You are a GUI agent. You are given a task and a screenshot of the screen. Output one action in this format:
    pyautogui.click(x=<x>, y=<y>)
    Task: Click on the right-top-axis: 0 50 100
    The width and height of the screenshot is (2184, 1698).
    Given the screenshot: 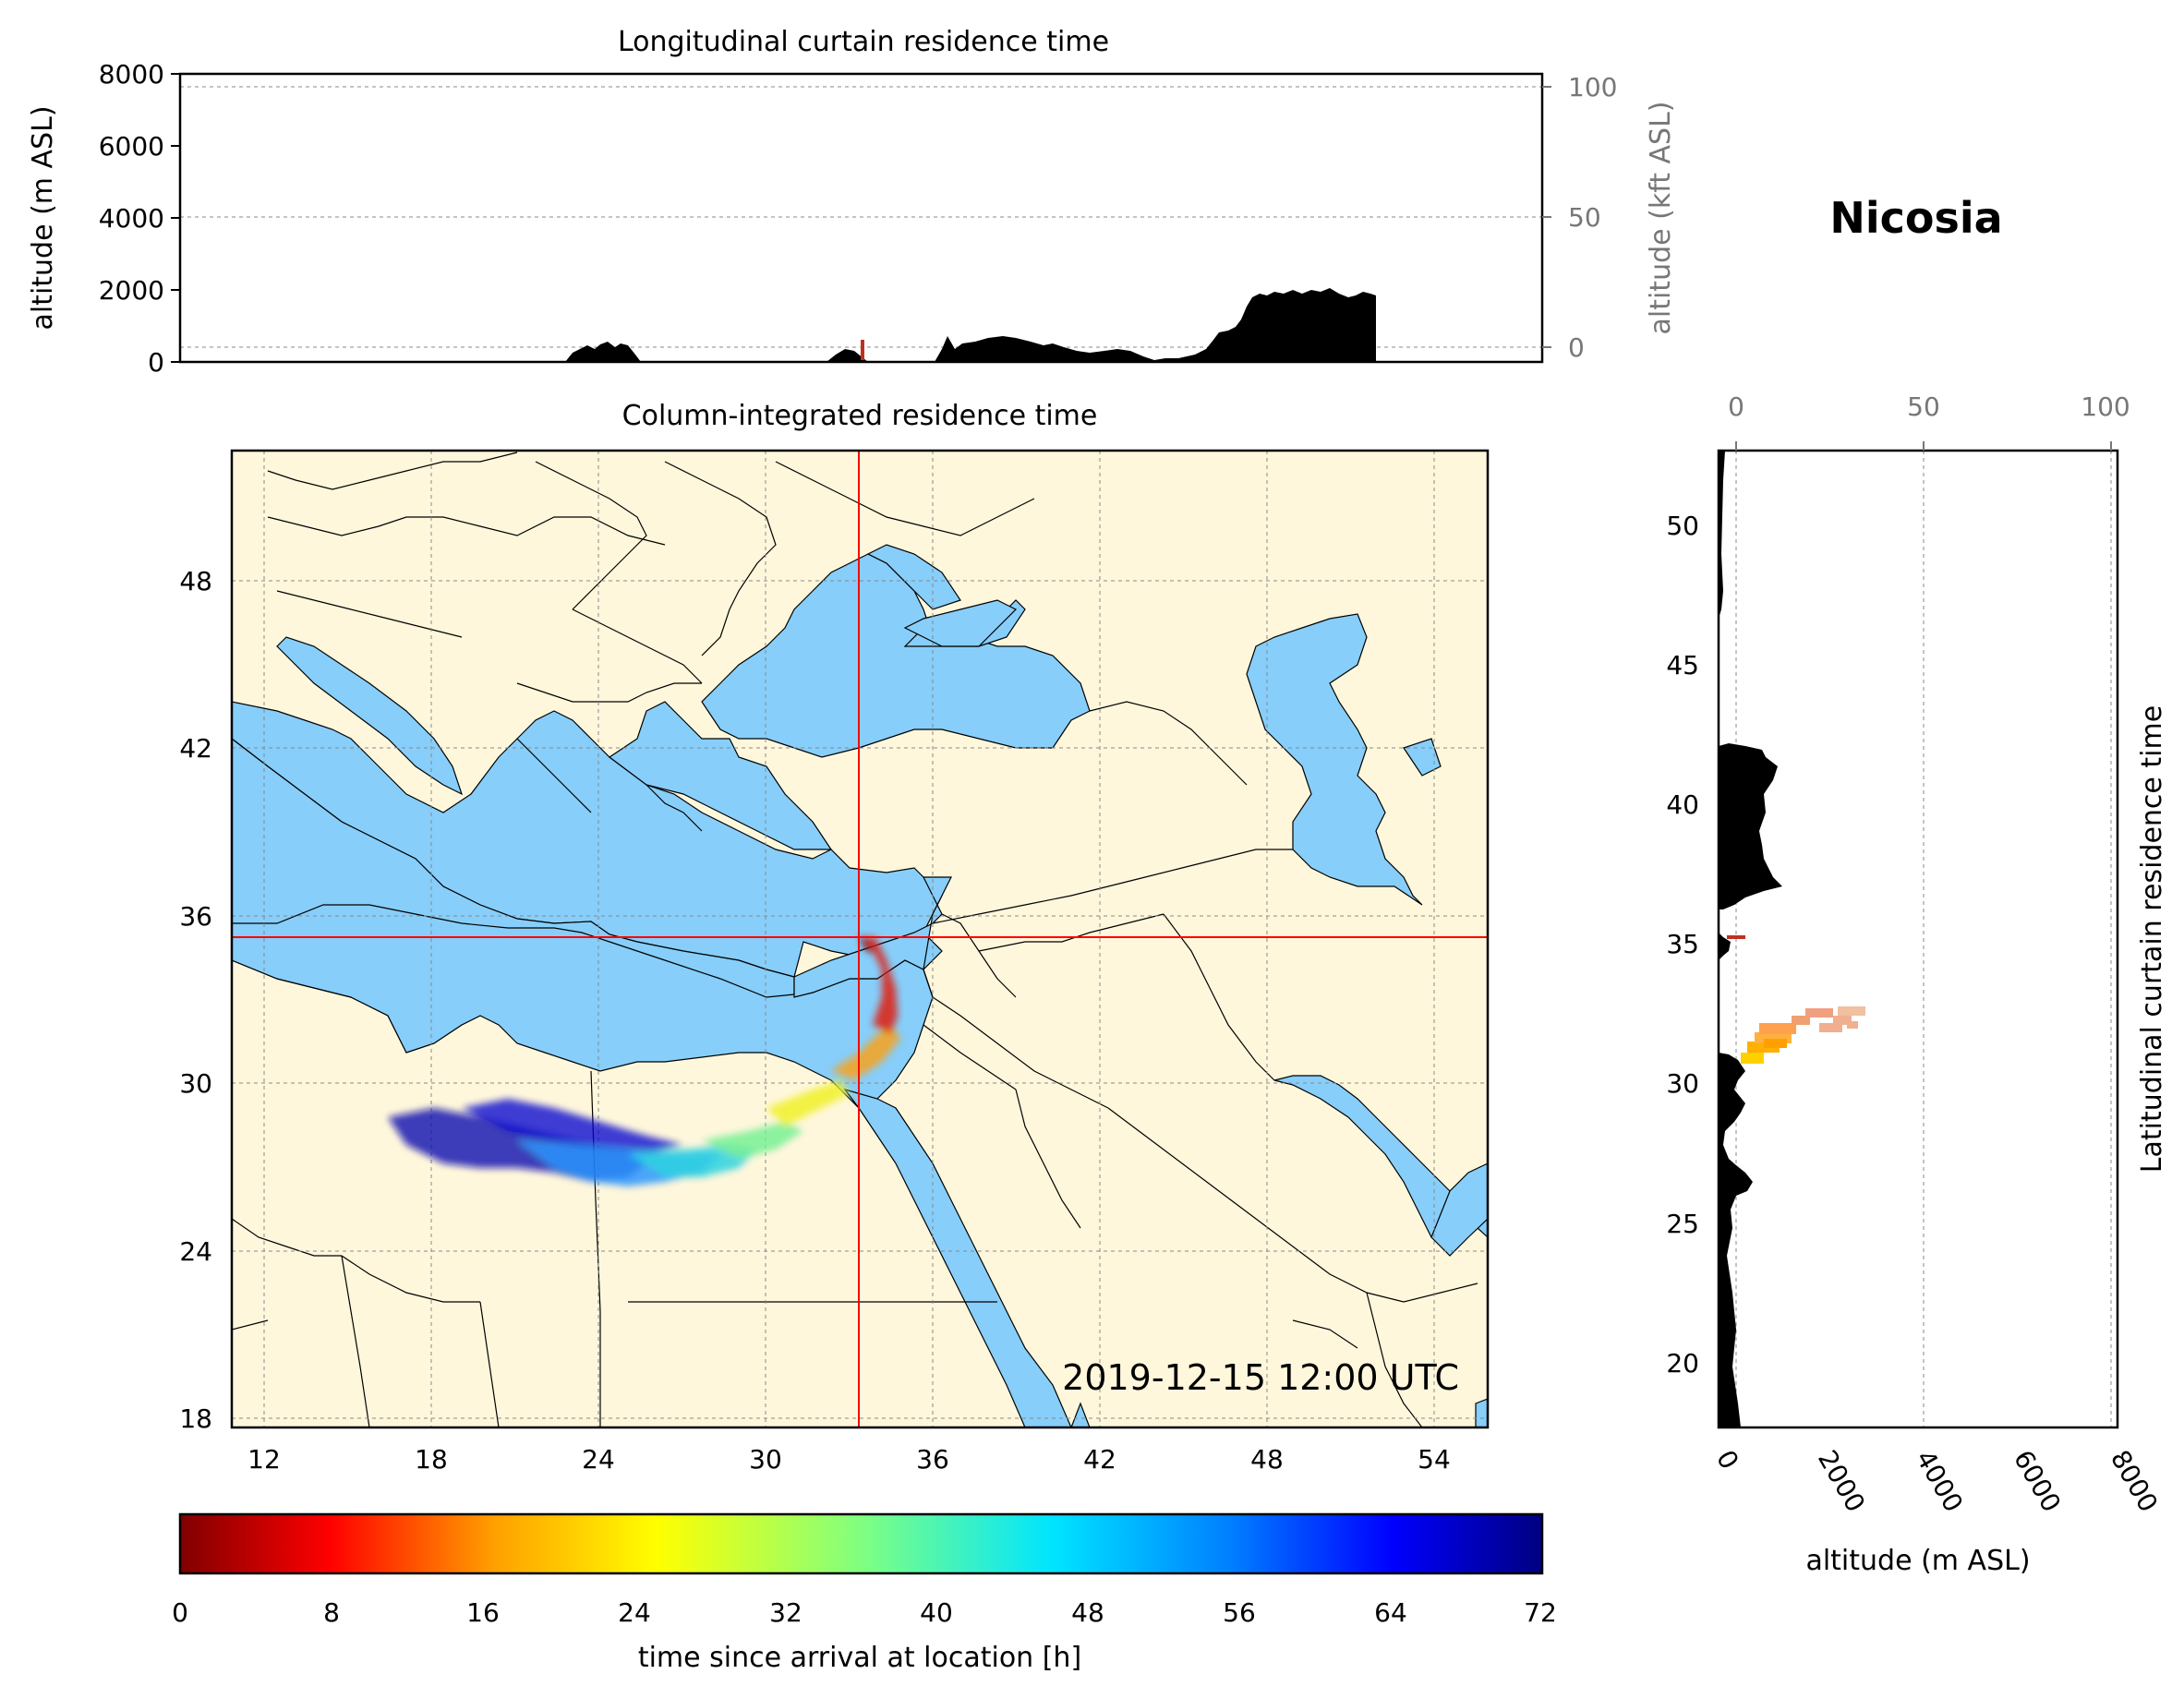 What is the action you would take?
    pyautogui.click(x=1929, y=421)
    